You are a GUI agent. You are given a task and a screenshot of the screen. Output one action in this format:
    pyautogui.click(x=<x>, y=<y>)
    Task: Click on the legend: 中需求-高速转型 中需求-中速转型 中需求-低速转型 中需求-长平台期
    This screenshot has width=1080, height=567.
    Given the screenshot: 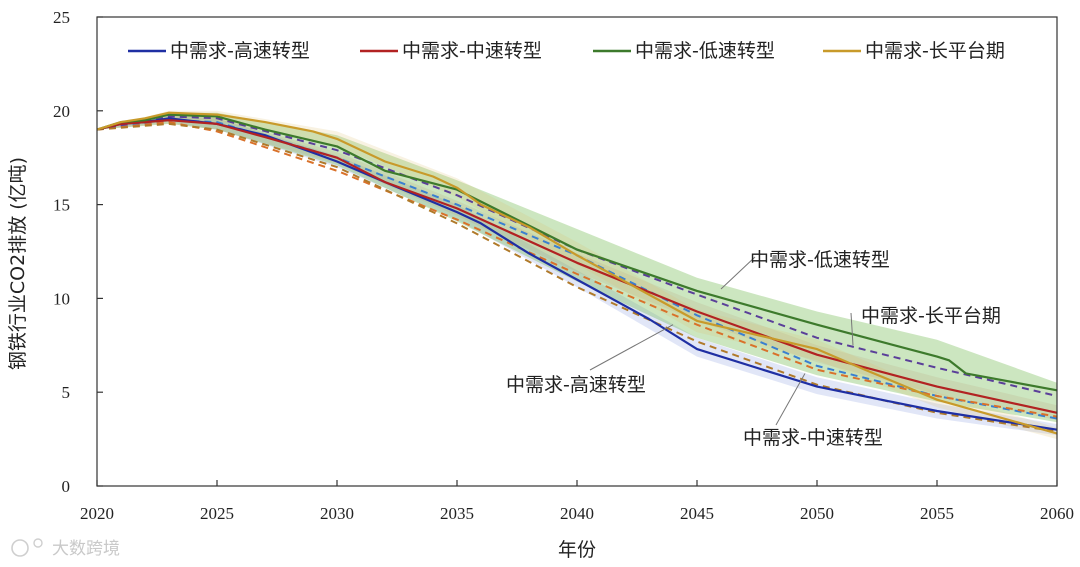 What is the action you would take?
    pyautogui.click(x=566, y=51)
    